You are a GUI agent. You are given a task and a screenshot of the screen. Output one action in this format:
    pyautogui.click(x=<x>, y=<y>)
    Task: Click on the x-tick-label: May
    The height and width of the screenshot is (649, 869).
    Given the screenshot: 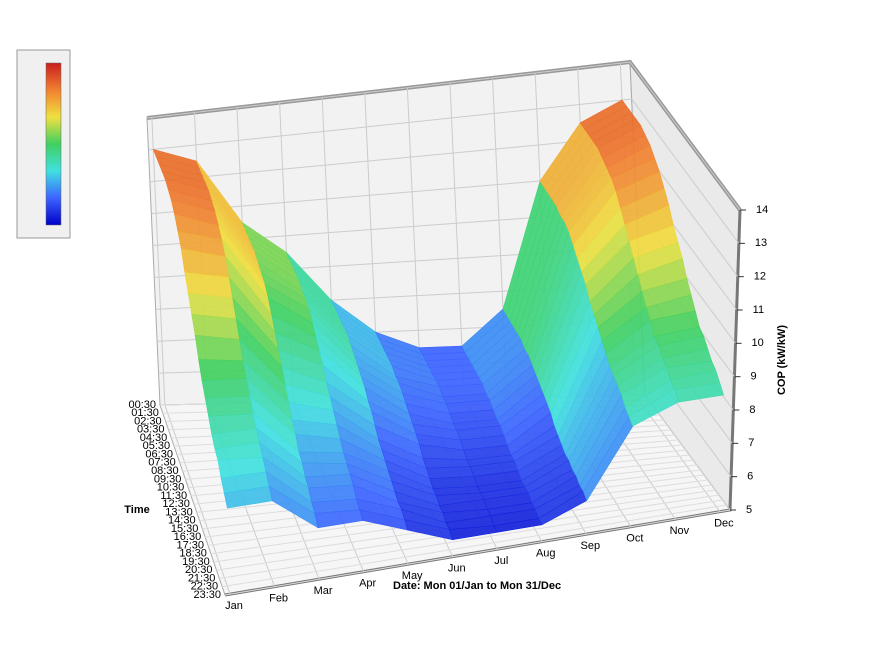 What is the action you would take?
    pyautogui.click(x=412, y=576)
    